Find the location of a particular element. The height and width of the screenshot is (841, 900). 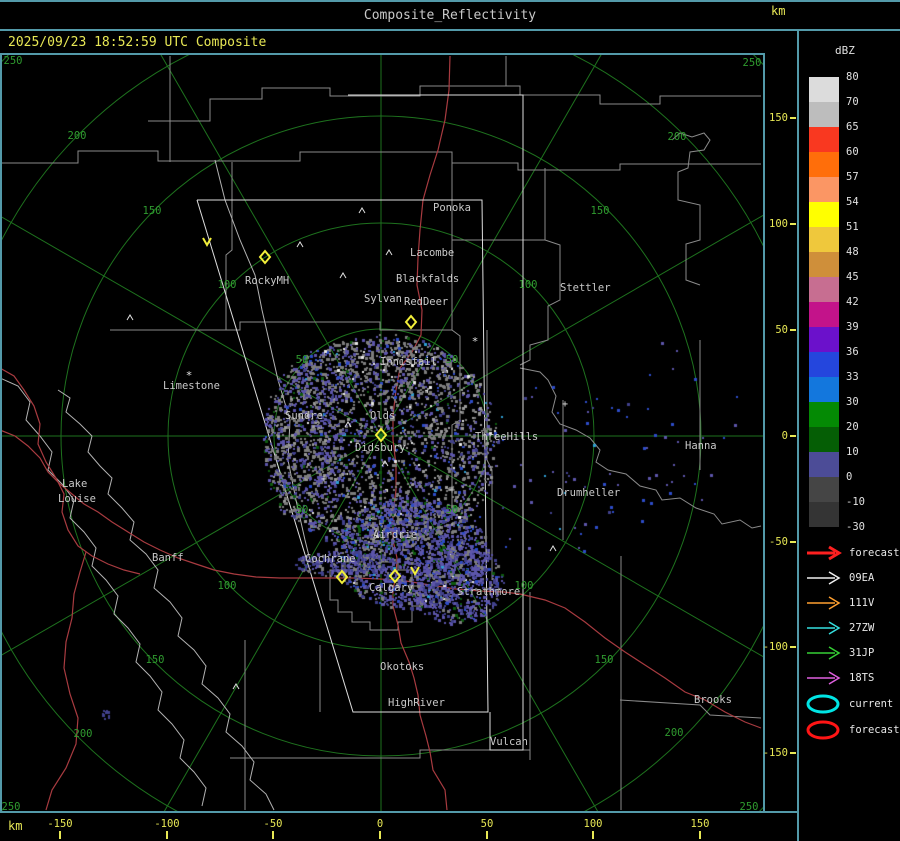

city-label: Sylvan is located at coordinates (383, 299).